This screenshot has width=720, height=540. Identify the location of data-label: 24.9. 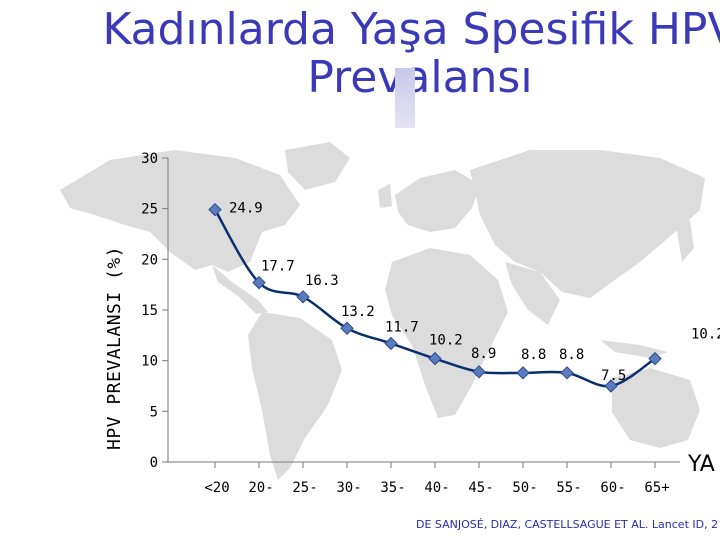
(246, 209).